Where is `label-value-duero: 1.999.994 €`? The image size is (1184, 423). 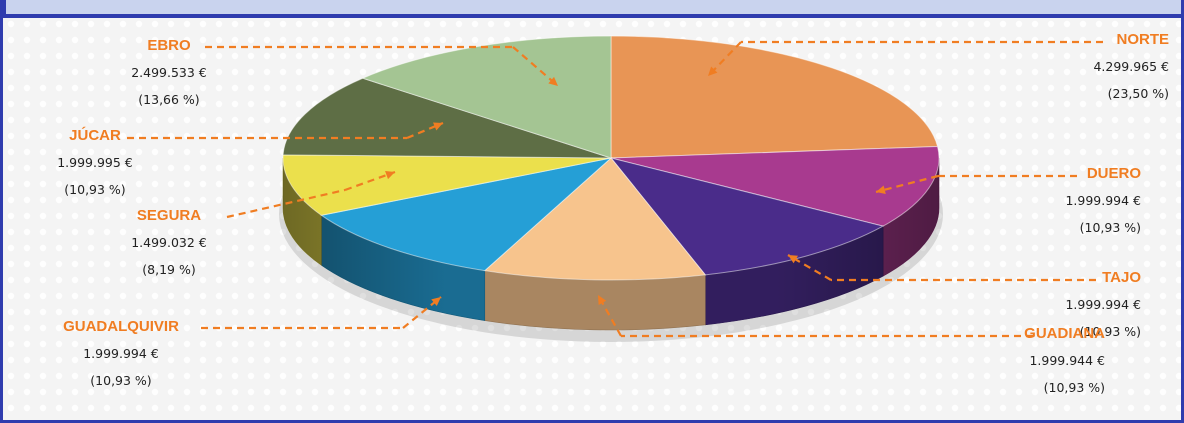 label-value-duero: 1.999.994 € is located at coordinates (1103, 200).